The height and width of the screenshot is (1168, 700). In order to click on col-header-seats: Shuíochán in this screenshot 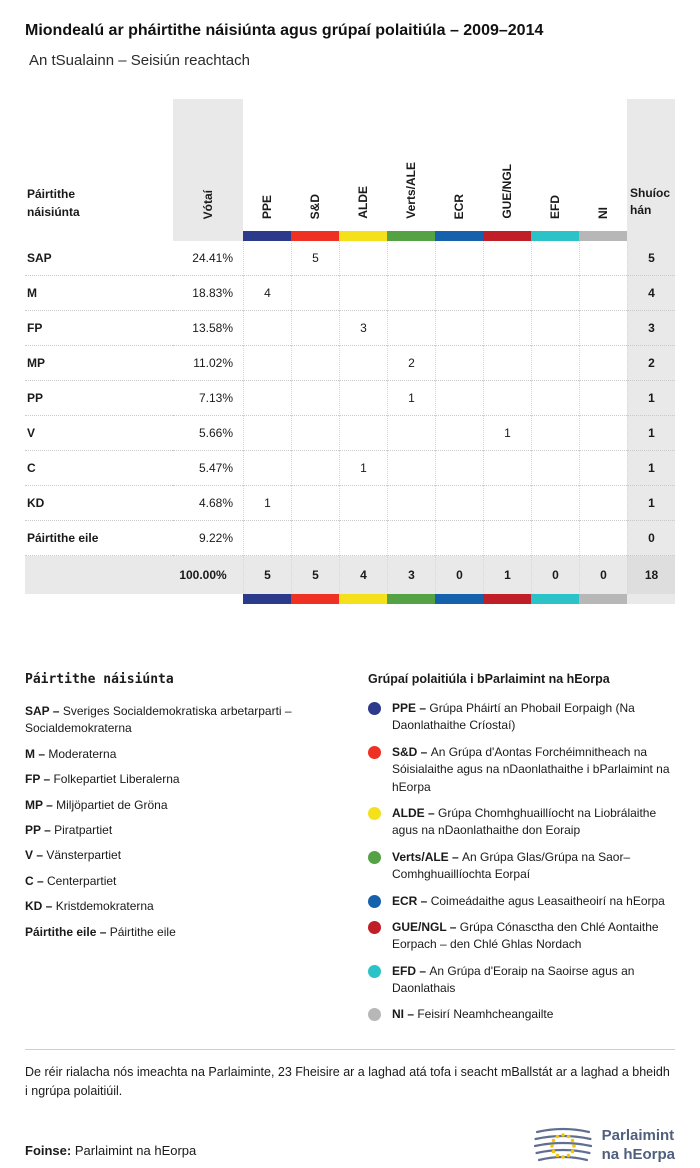, I will do `click(651, 165)`.